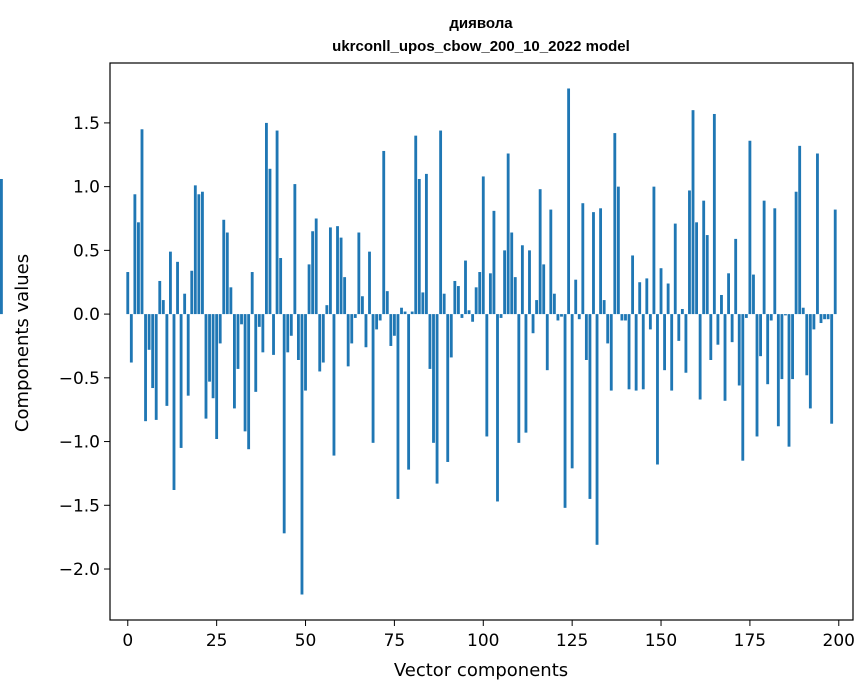 Image resolution: width=867 pixels, height=696 pixels. What do you see at coordinates (481, 46) in the screenshot?
I see `chart-subtitle: ukrconll_upos_cbow_200_10_2022 model` at bounding box center [481, 46].